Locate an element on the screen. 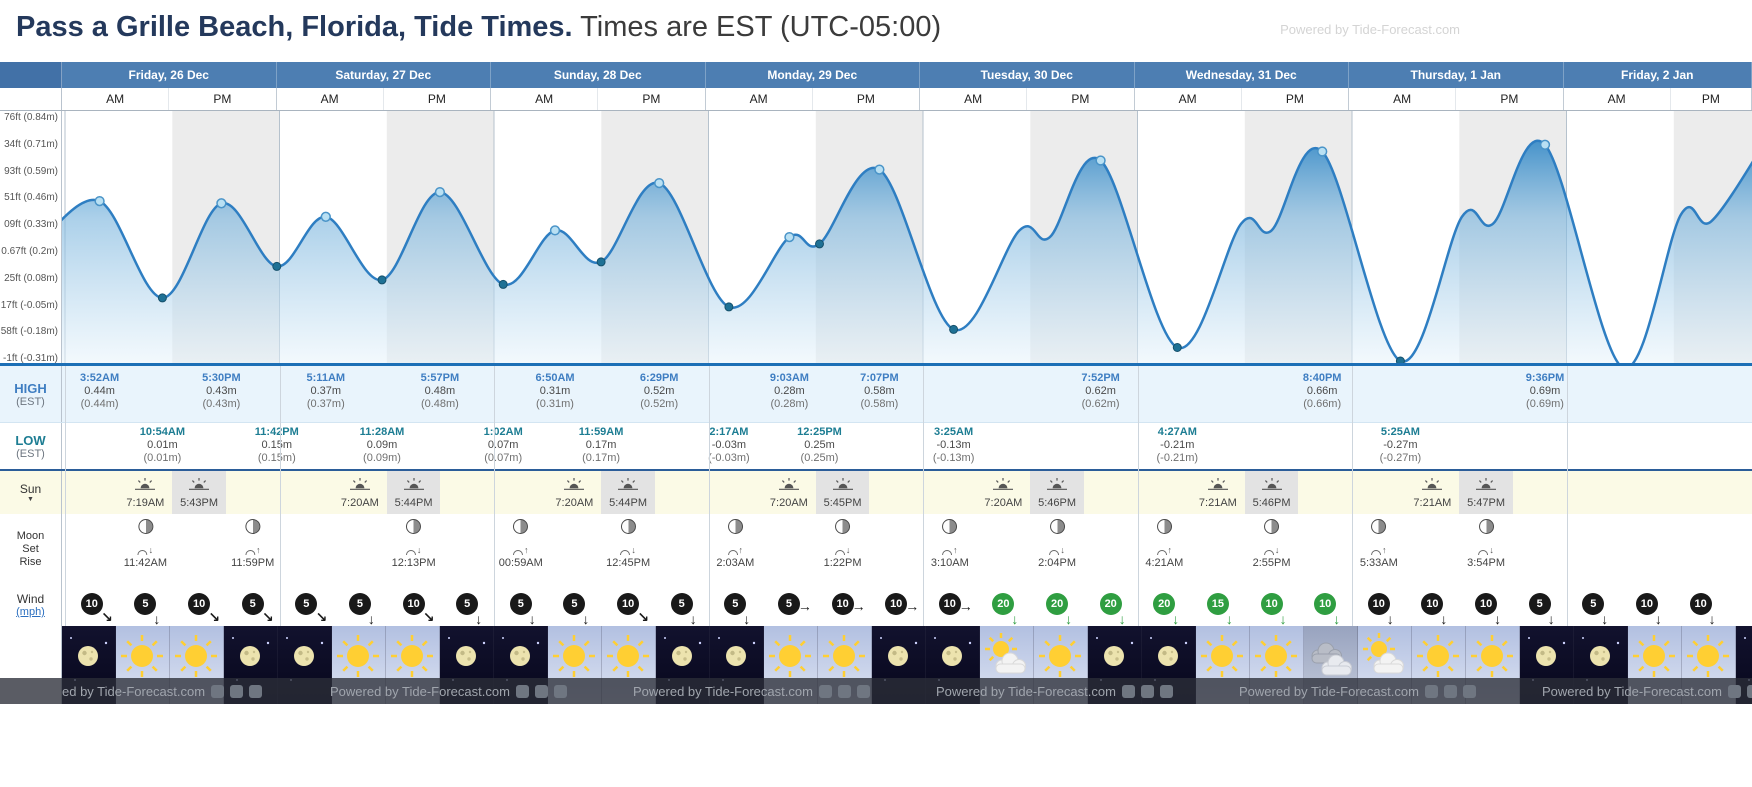 Image resolution: width=1752 pixels, height=787 pixels. tide-time: 10:54AM is located at coordinates (162, 432).